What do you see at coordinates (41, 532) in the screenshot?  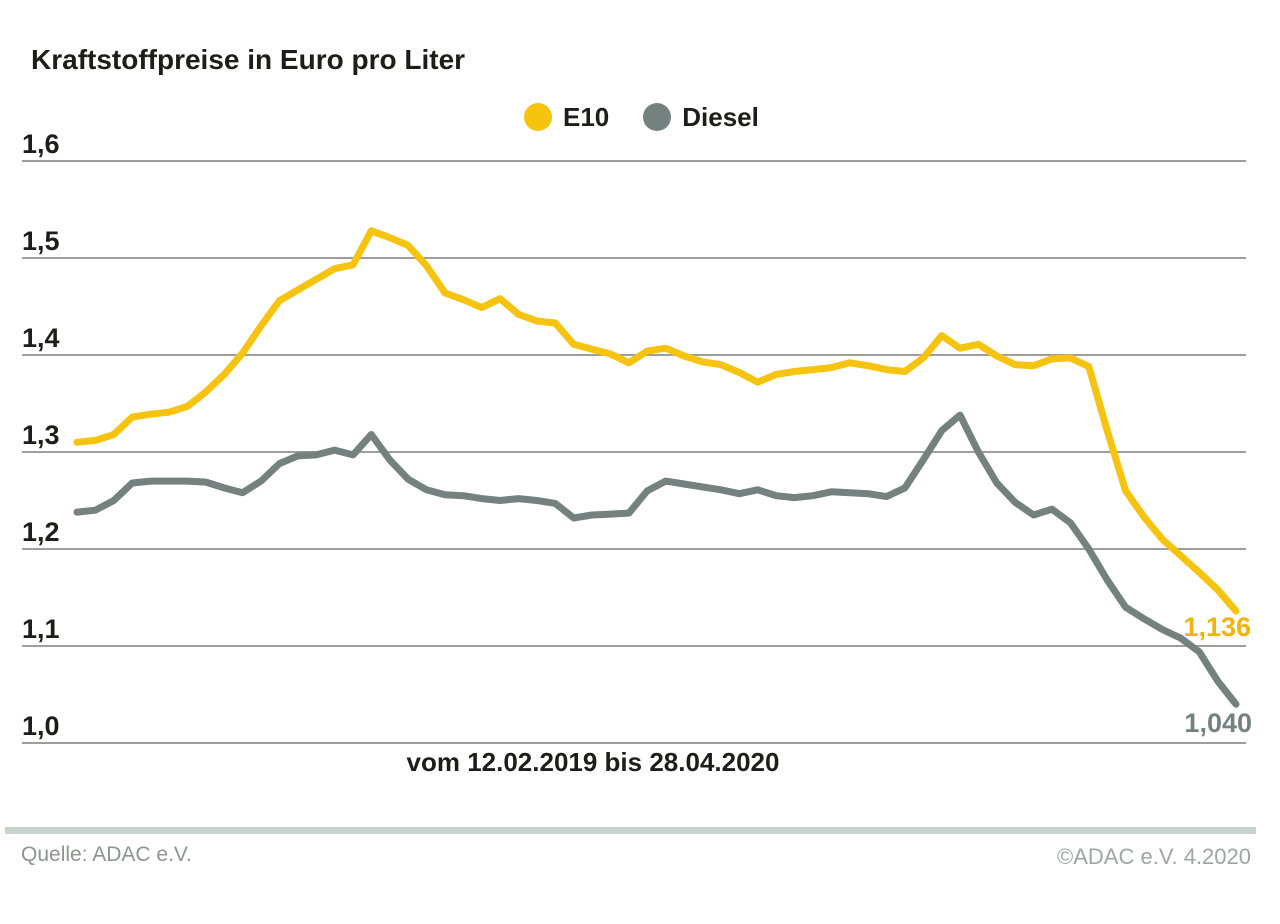 I see `y-tick-label: 1,2` at bounding box center [41, 532].